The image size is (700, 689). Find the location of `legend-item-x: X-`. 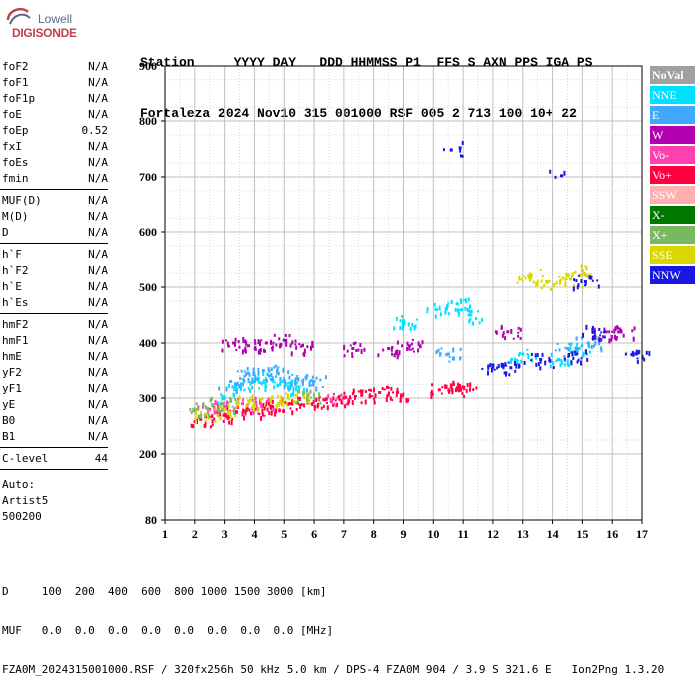

legend-item-x: X- is located at coordinates (672, 215).